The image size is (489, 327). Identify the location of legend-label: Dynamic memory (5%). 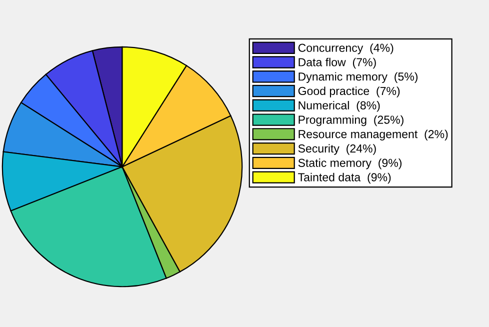
(358, 77).